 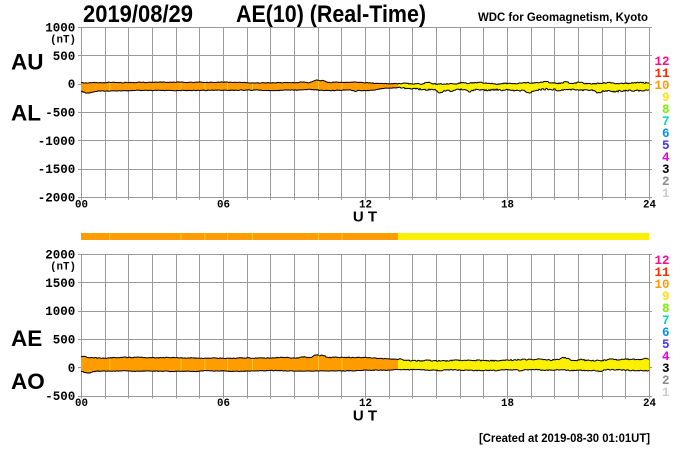 What do you see at coordinates (57, 199) in the screenshot?
I see `svg-text: -2000` at bounding box center [57, 199].